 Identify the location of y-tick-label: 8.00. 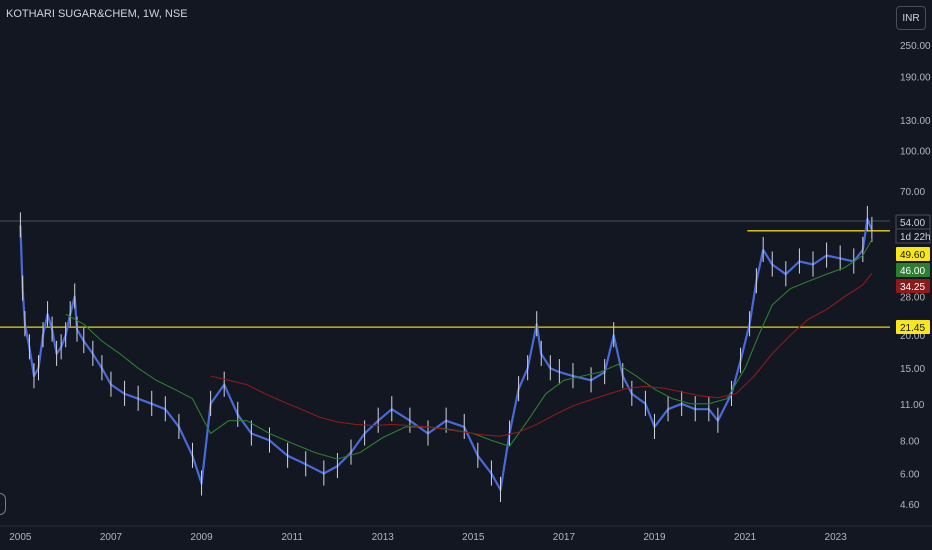
(910, 441).